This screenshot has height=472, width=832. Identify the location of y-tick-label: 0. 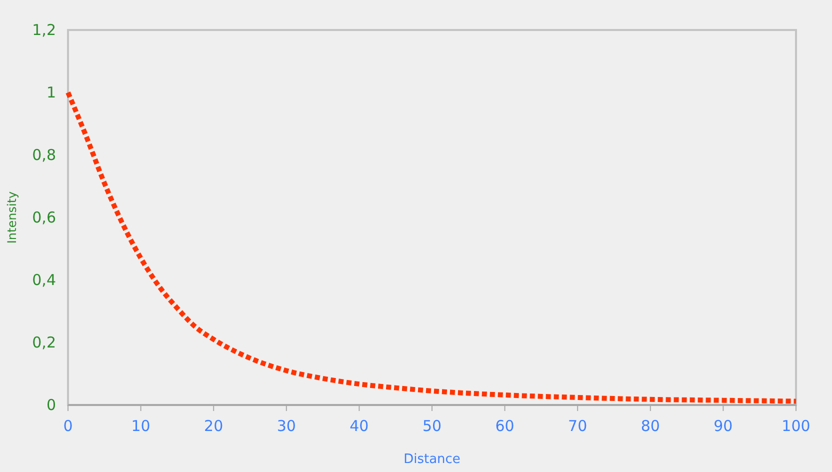
(51, 405).